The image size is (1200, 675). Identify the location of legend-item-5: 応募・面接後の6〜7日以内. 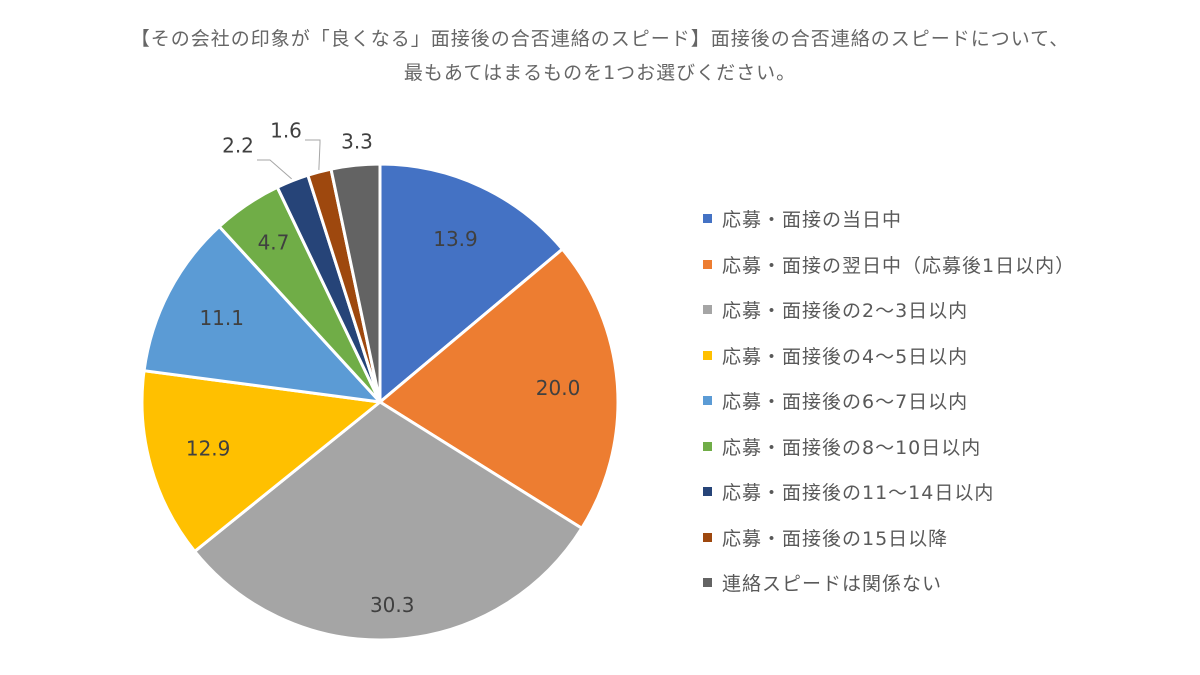
(889, 401).